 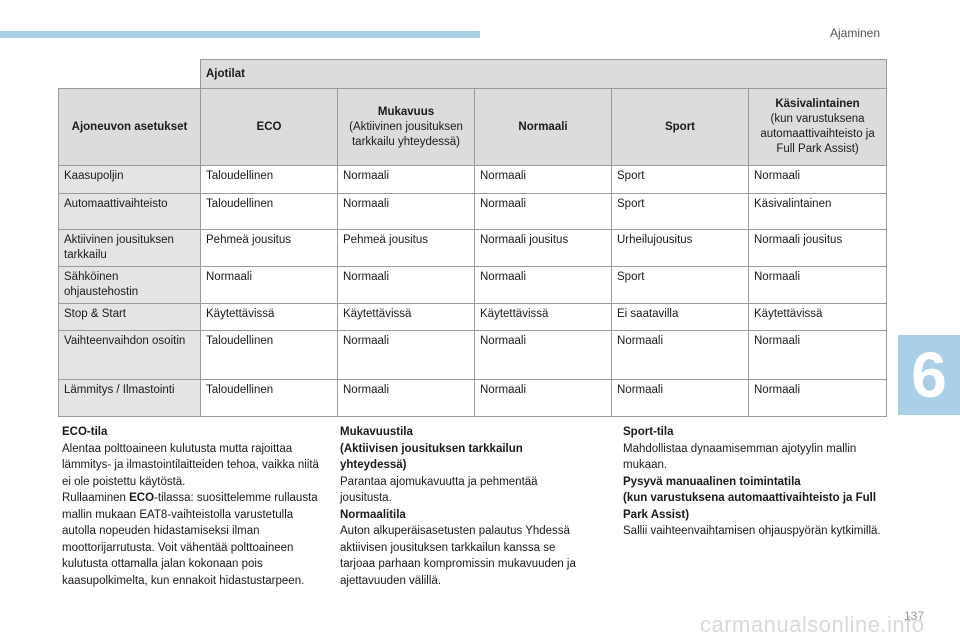 What do you see at coordinates (929, 375) in the screenshot?
I see `chapter-number-tab: 6` at bounding box center [929, 375].